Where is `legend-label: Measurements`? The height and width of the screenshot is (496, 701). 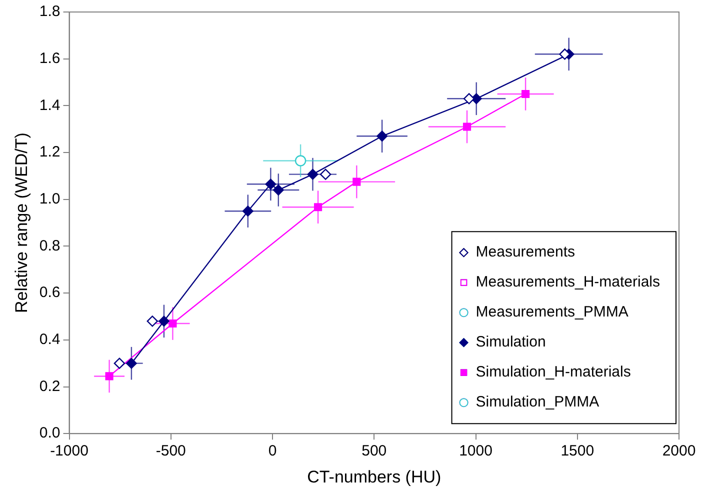 legend-label: Measurements is located at coordinates (525, 252).